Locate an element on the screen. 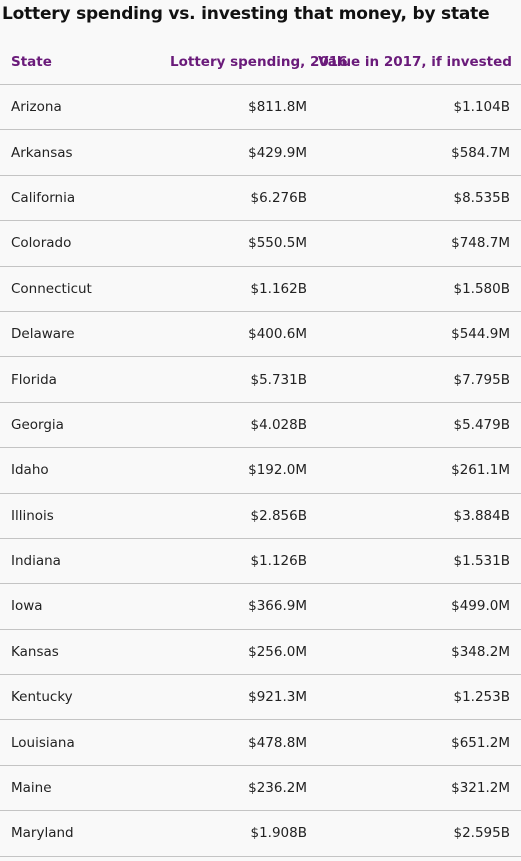  table-row: Kansas $256.0M $348.2M is located at coordinates (260, 652).